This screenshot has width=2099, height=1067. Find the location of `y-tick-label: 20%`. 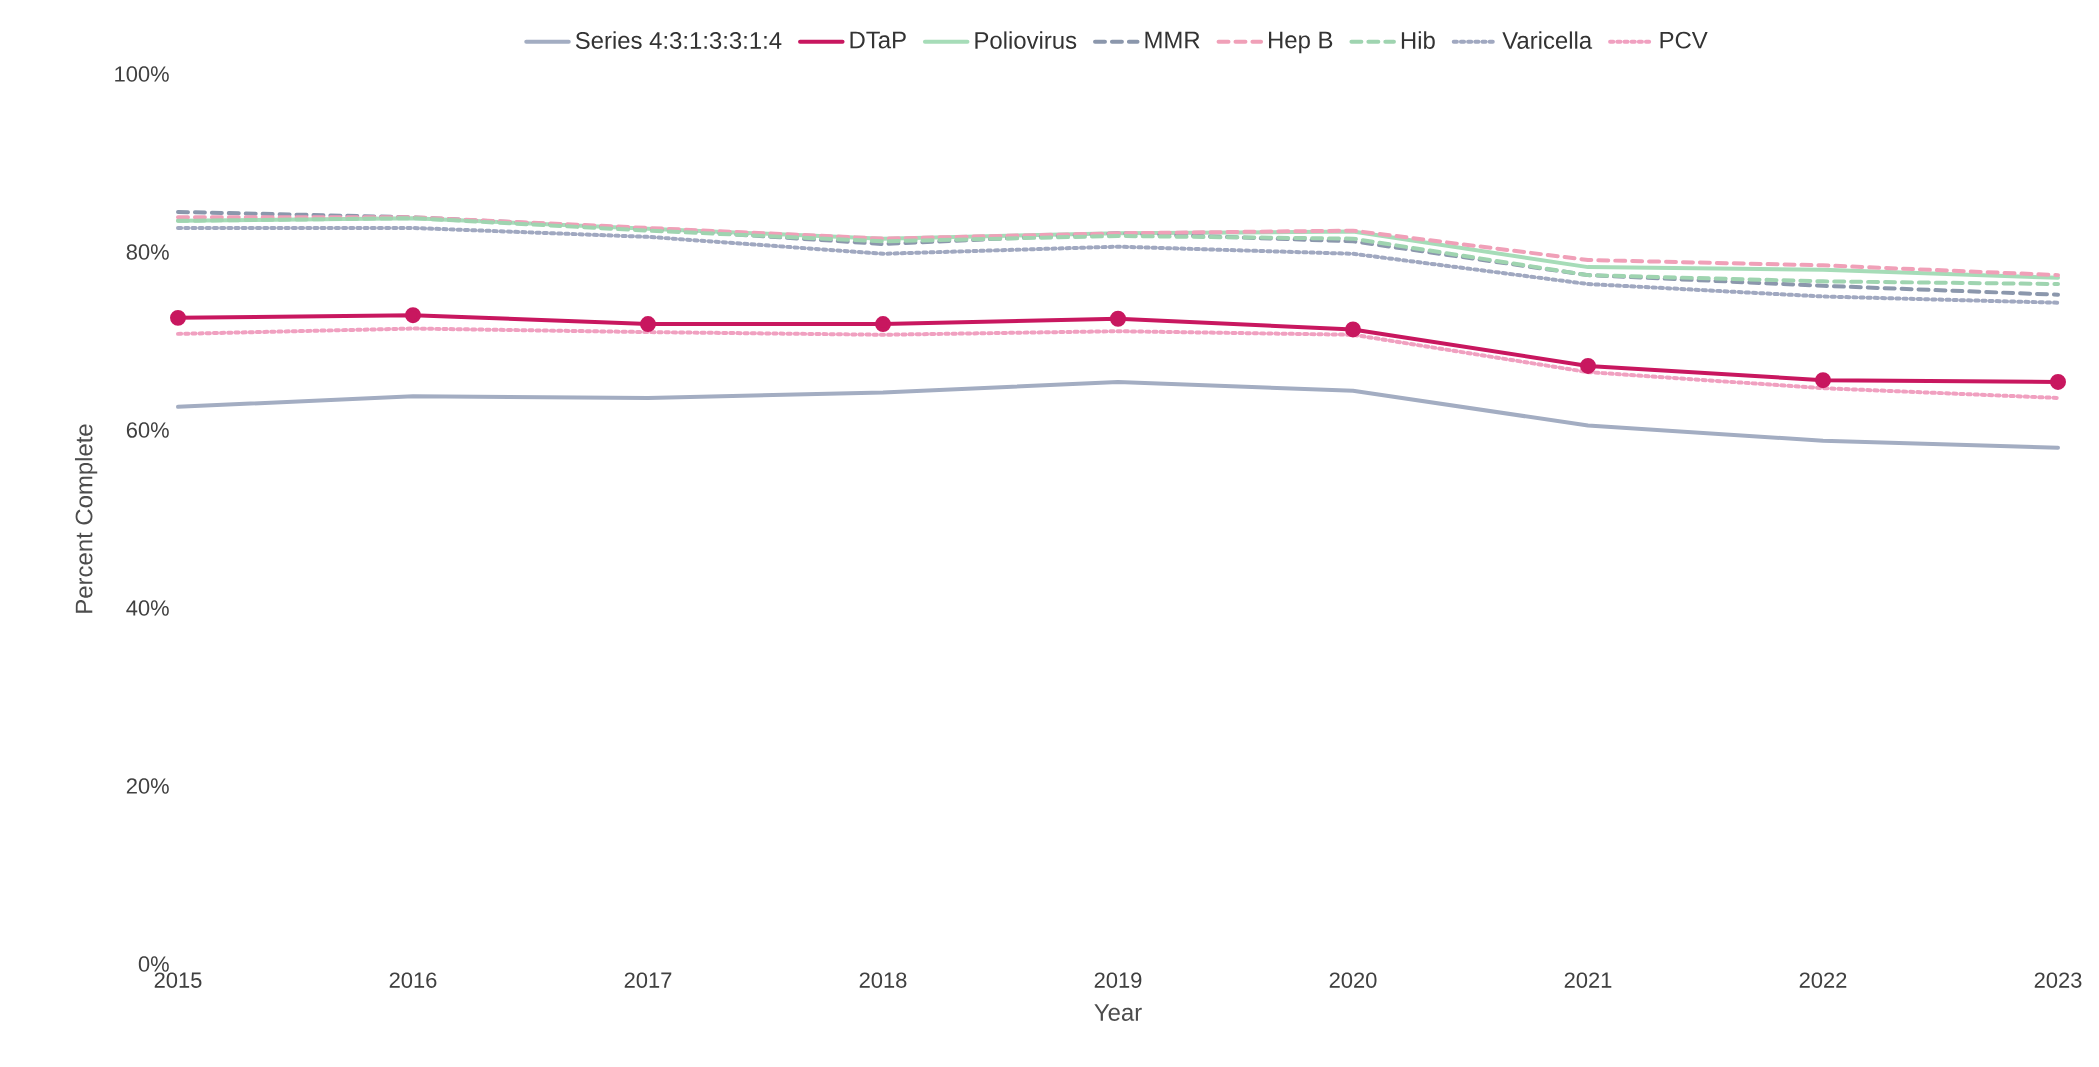

y-tick-label: 20% is located at coordinates (147, 786).